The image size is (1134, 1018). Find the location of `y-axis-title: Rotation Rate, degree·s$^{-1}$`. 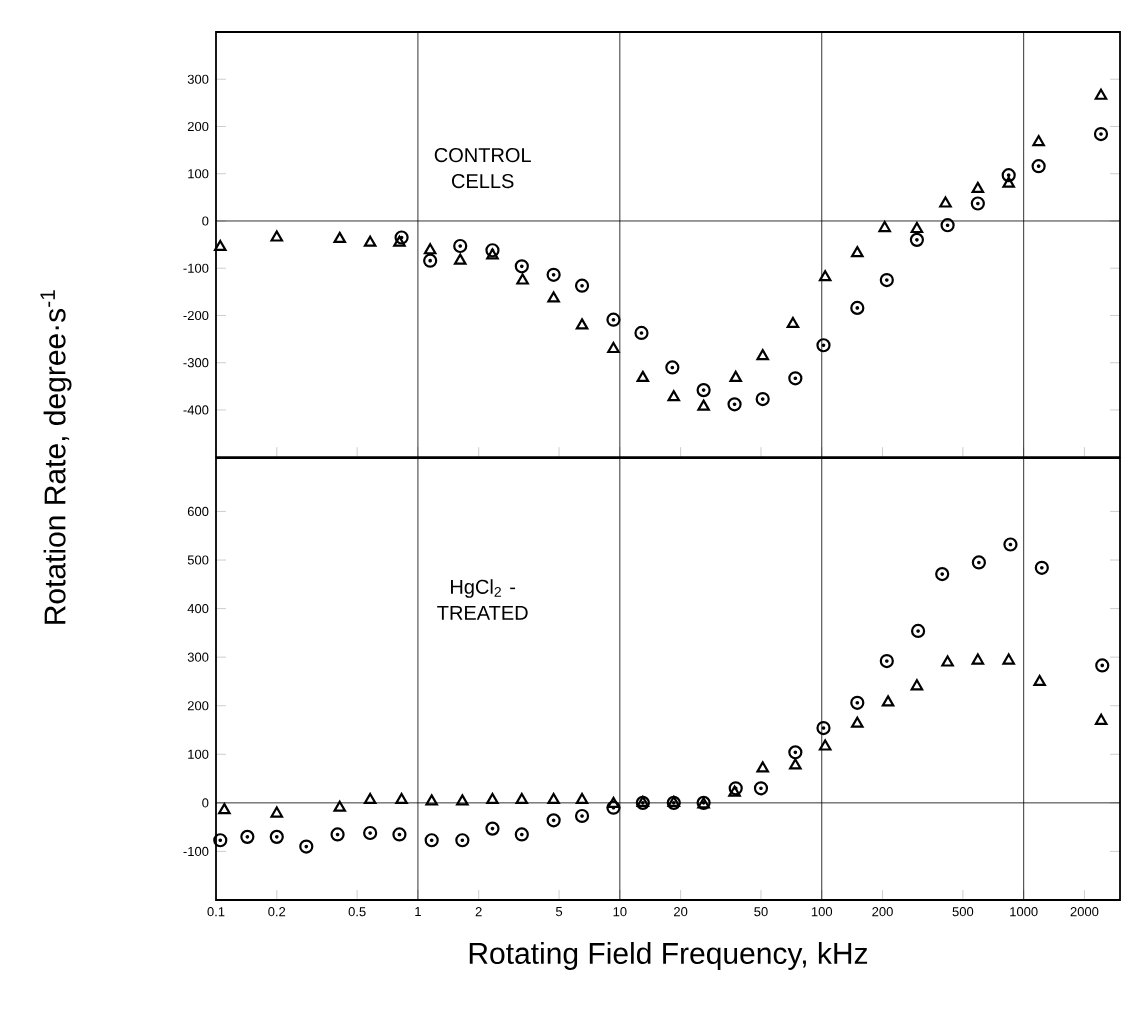

y-axis-title: Rotation Rate, degree·s$^{-1}$ is located at coordinates (56, 457).